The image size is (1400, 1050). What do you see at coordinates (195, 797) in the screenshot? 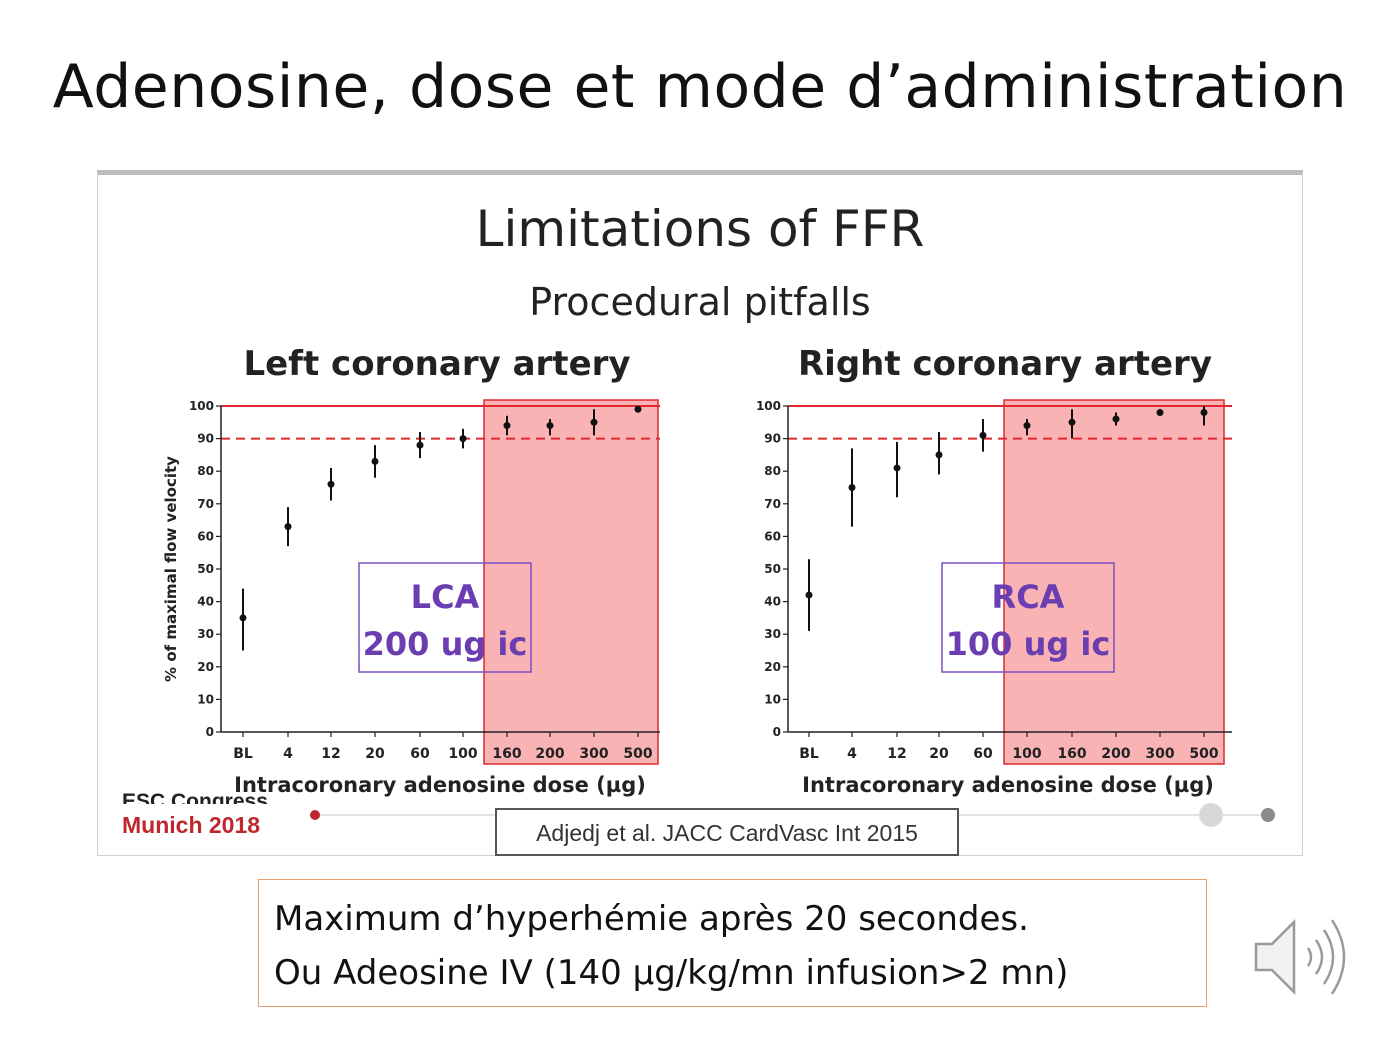
I see `congress-name: ESC Congress` at bounding box center [195, 797].